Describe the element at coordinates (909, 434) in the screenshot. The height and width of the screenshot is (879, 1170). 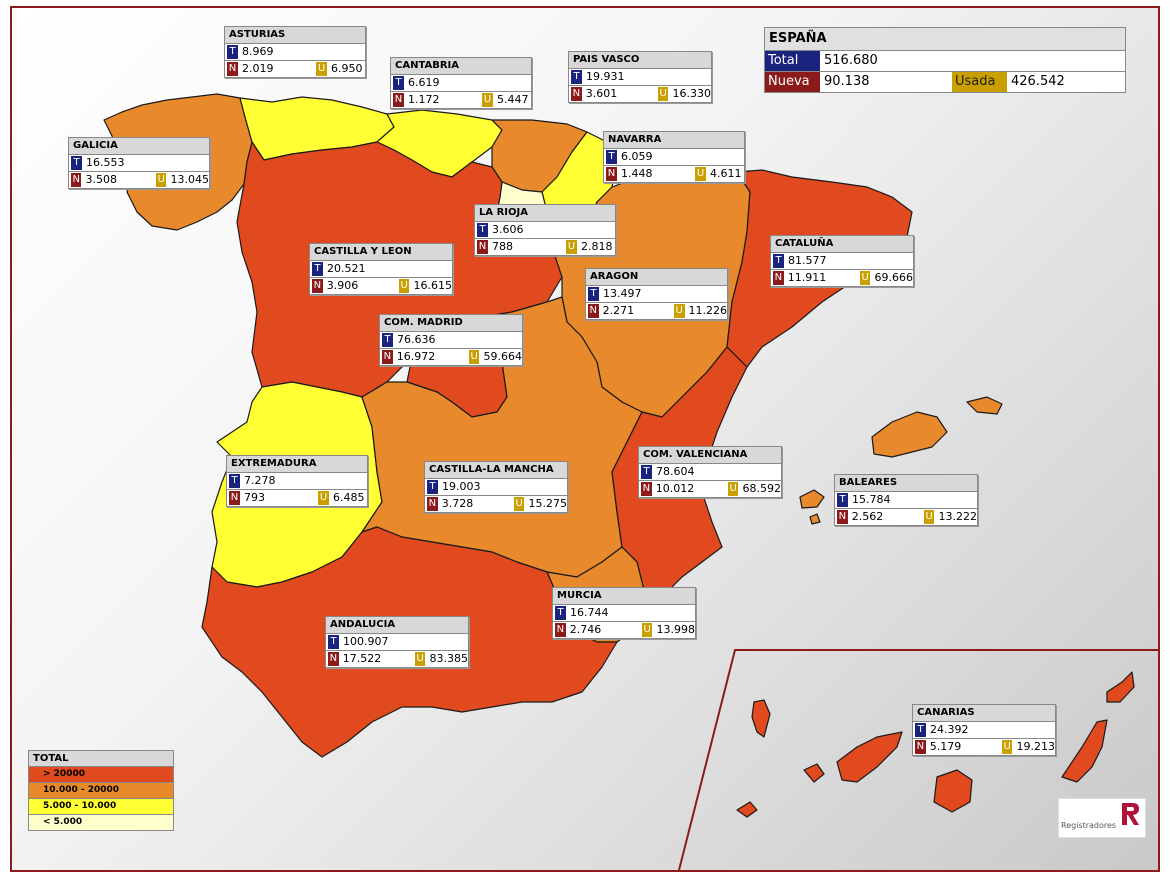
I see `region-baleares-mallorca` at that location.